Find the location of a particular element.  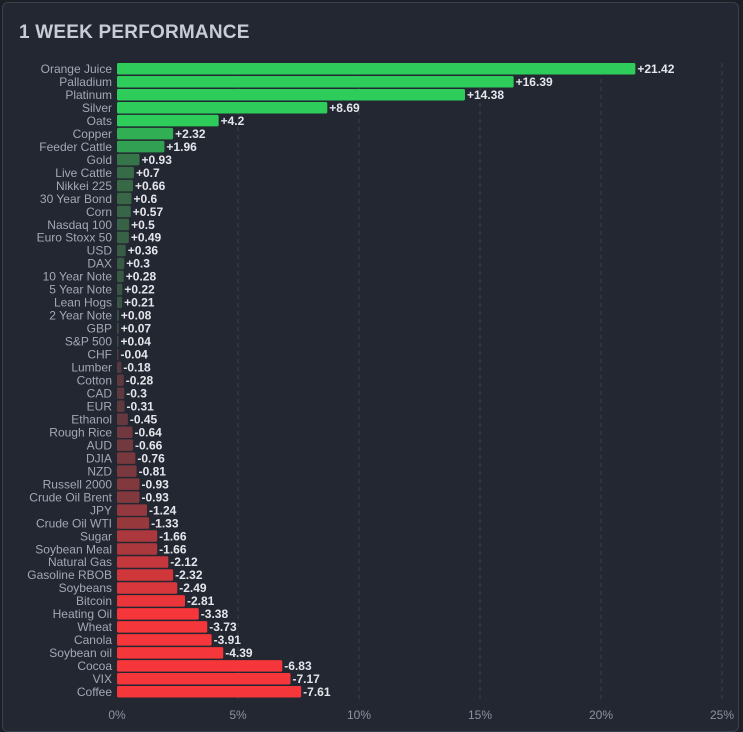

category-label: Ethanol is located at coordinates (91, 419).